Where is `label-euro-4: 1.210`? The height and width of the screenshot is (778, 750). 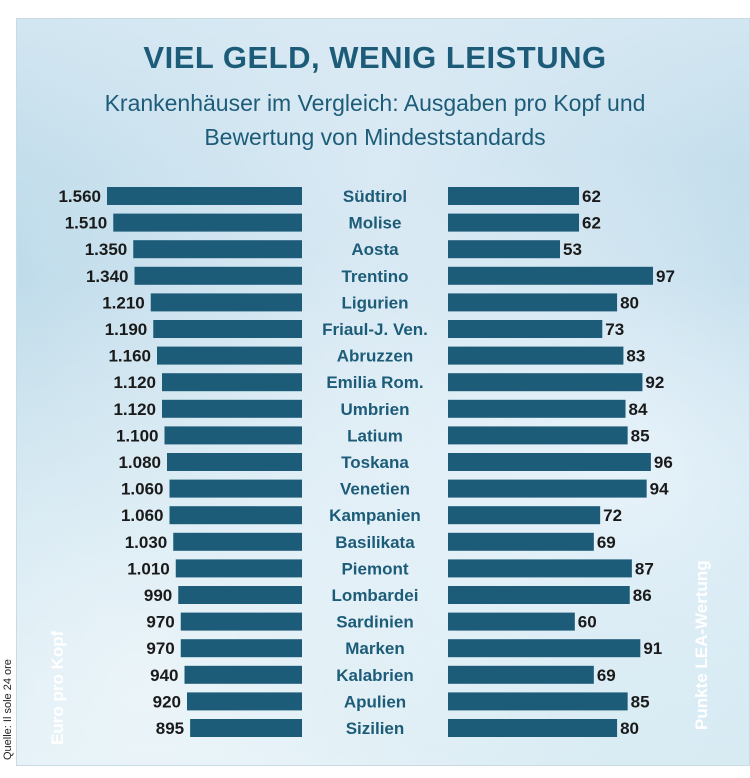 label-euro-4: 1.210 is located at coordinates (123, 302).